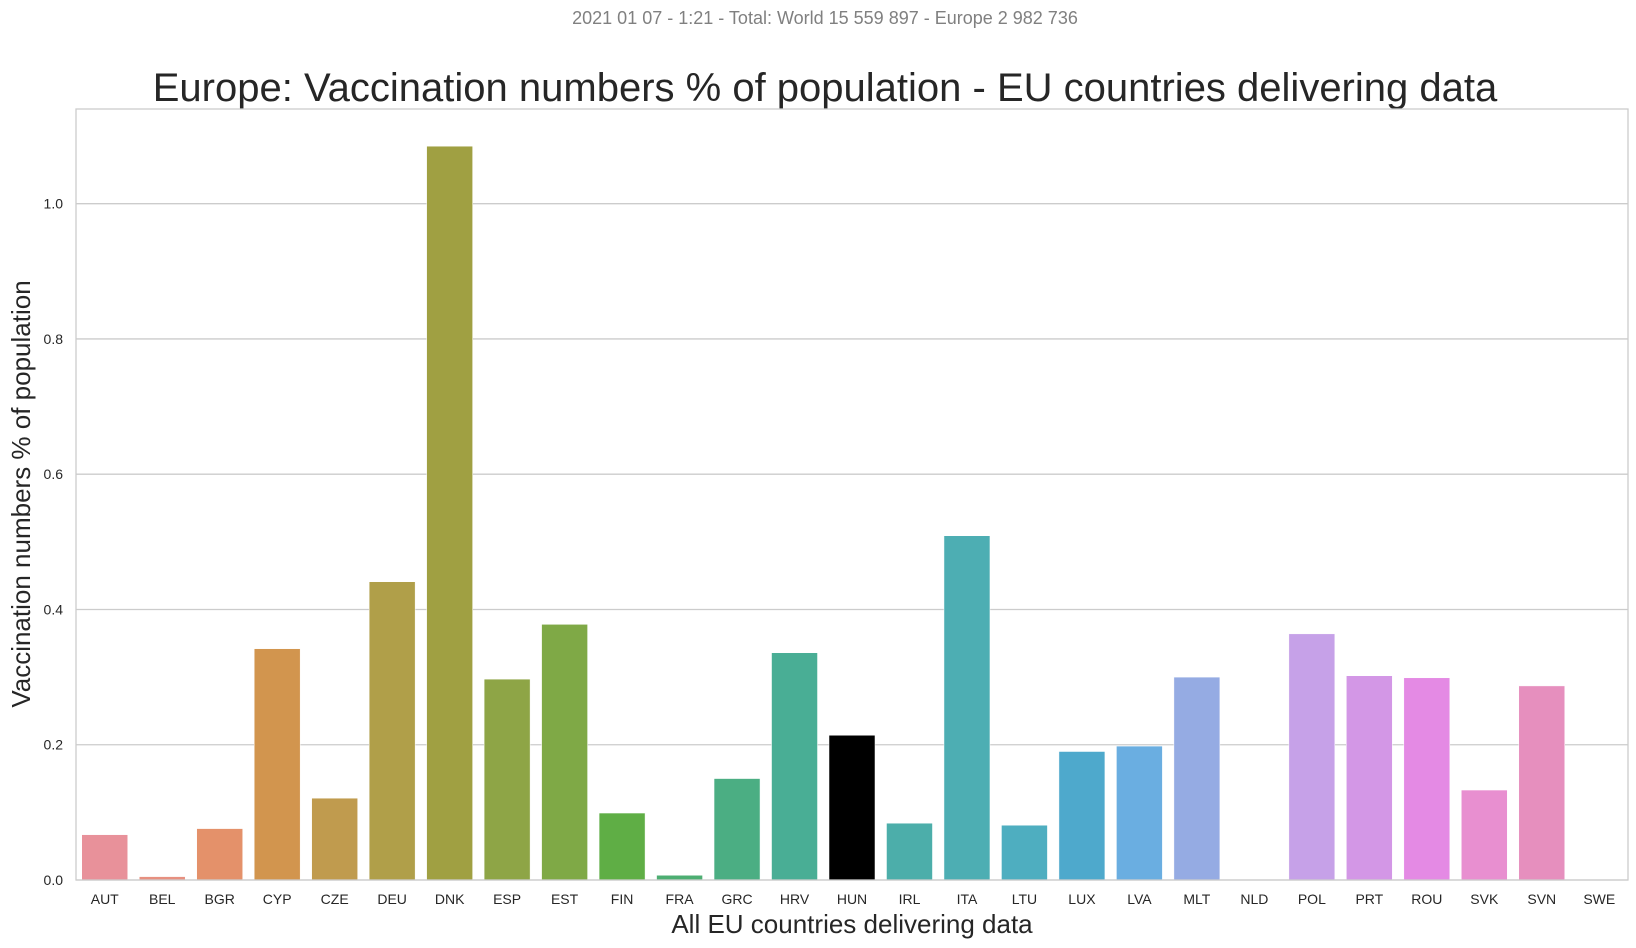  What do you see at coordinates (737, 829) in the screenshot?
I see `bar-grc` at bounding box center [737, 829].